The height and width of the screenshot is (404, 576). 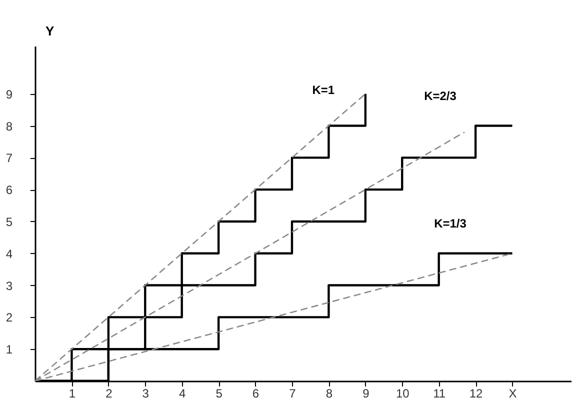 What do you see at coordinates (9, 349) in the screenshot?
I see `y-tick-label: 1` at bounding box center [9, 349].